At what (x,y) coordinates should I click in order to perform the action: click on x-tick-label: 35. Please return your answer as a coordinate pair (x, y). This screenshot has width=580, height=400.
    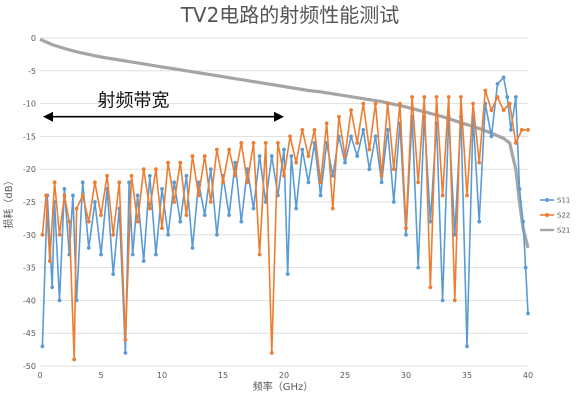
    Looking at the image, I should click on (467, 375).